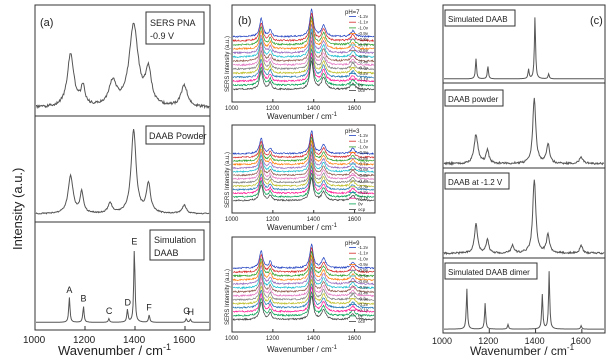  What do you see at coordinates (362, 90) in the screenshot?
I see `legend-item-ocv: ocv` at bounding box center [362, 90].